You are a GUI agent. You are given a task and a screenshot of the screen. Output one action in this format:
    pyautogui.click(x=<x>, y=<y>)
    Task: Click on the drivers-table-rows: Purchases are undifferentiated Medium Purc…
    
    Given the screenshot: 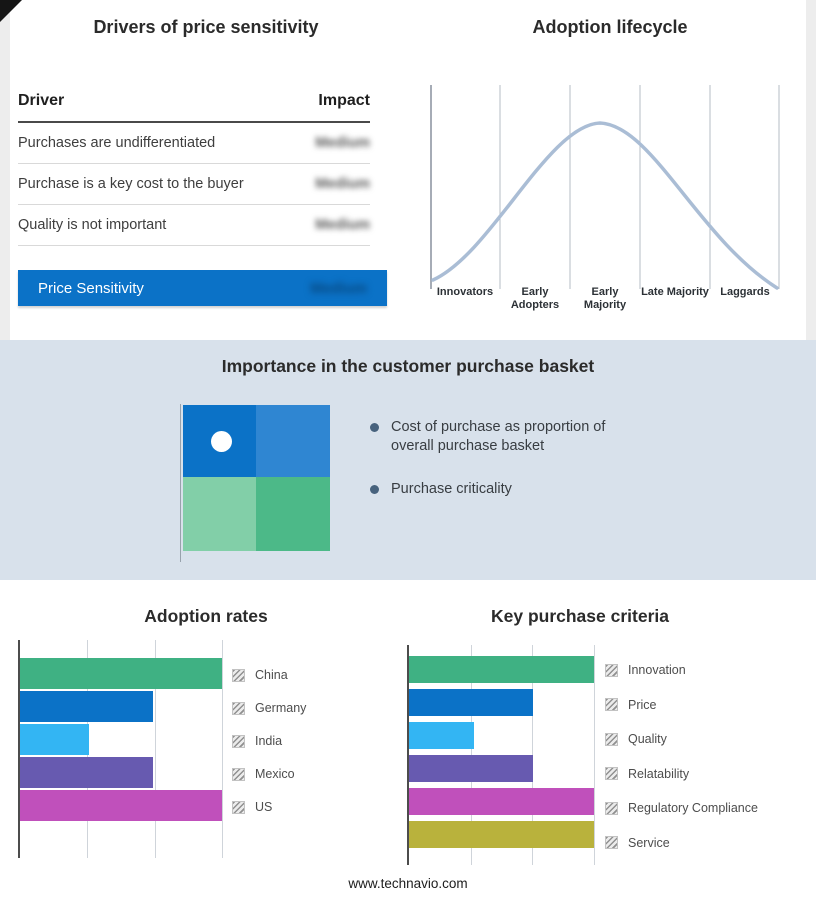 What is the action you would take?
    pyautogui.click(x=194, y=184)
    